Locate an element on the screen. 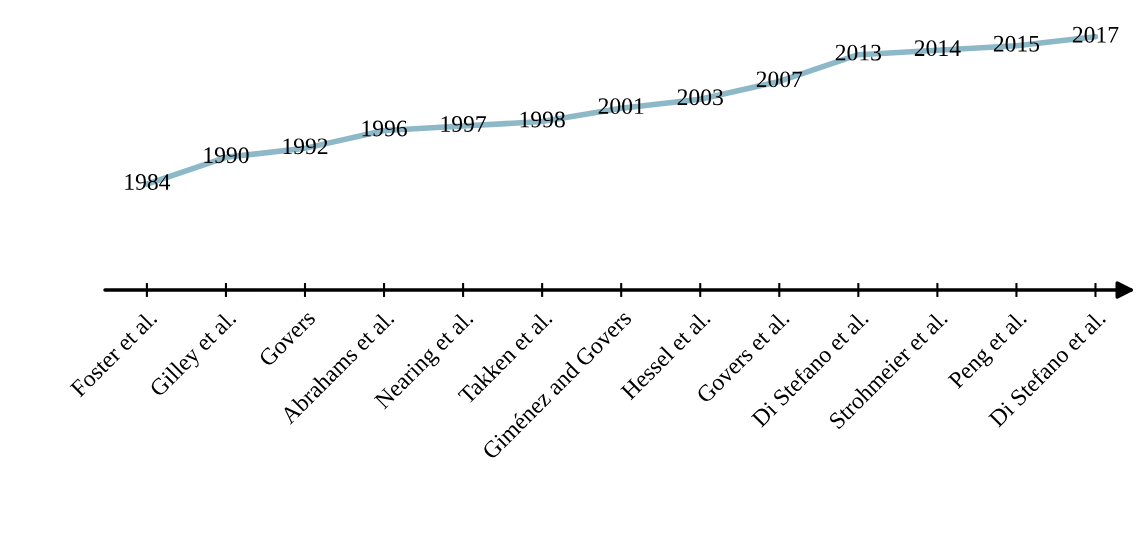 The height and width of the screenshot is (560, 1140). data-label: 2001 is located at coordinates (621, 106).